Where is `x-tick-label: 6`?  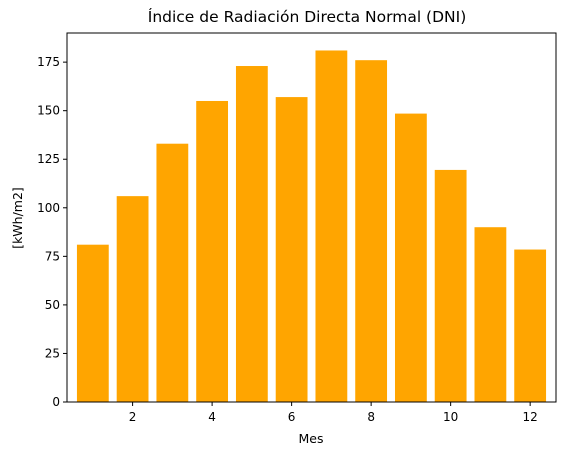 x-tick-label: 6 is located at coordinates (292, 417).